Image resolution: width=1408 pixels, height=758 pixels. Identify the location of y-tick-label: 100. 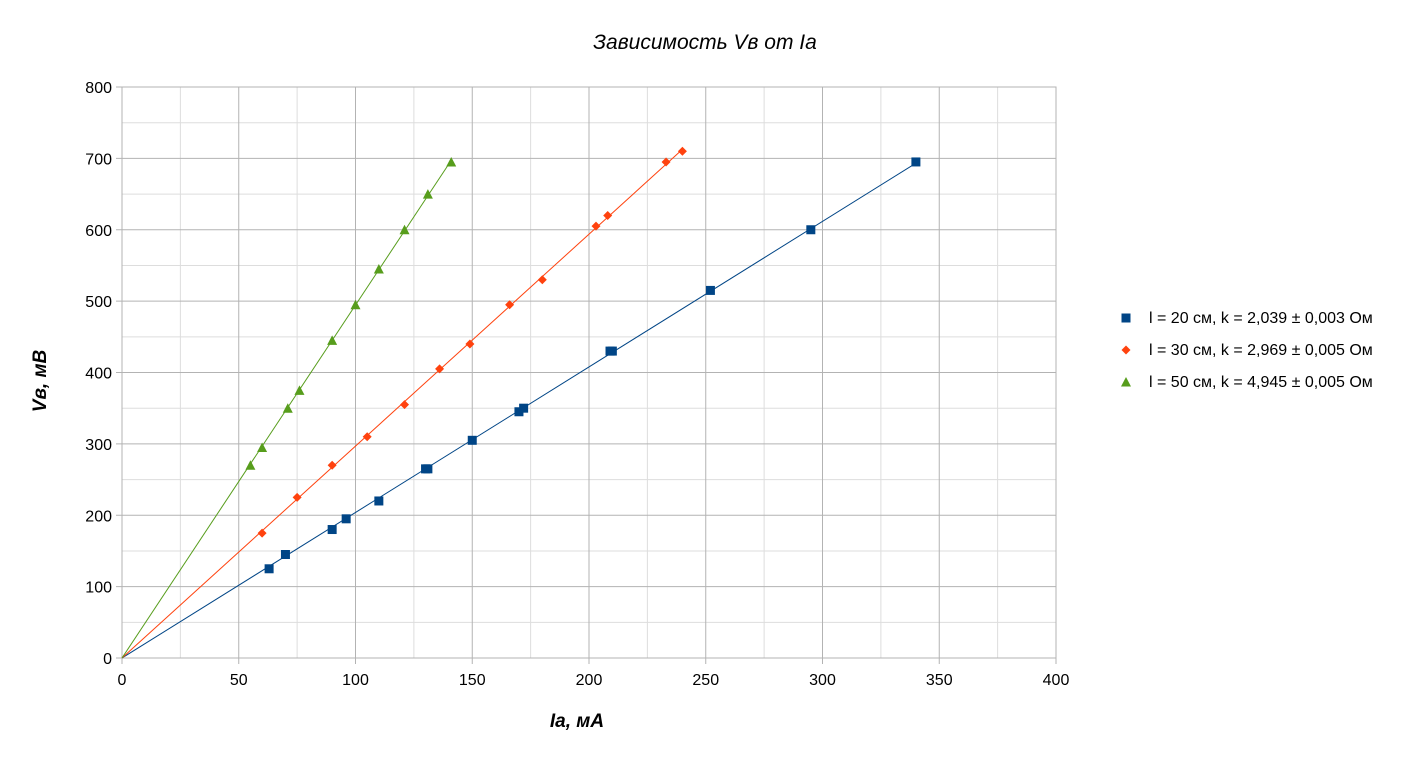
(98, 588).